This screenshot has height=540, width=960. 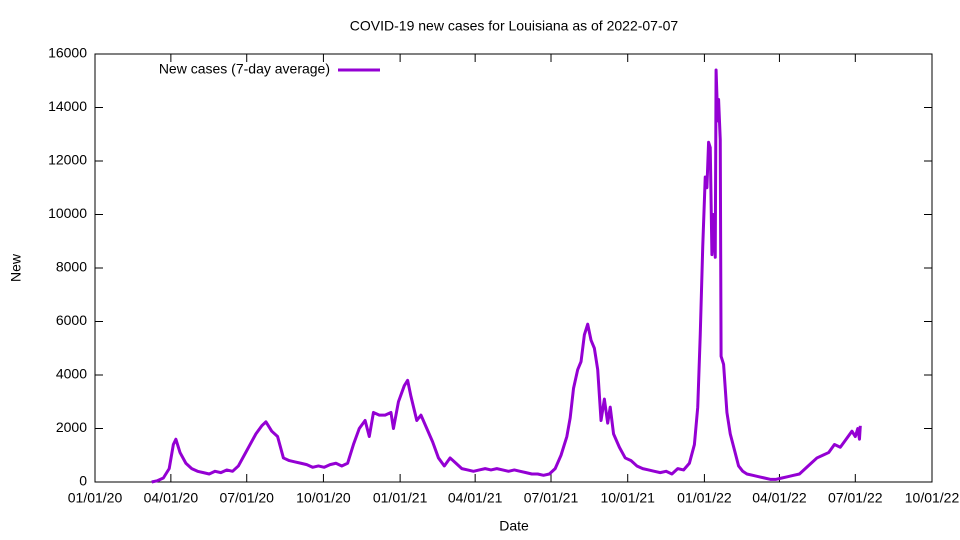 What do you see at coordinates (71, 320) in the screenshot?
I see `y-tick-label: 6000` at bounding box center [71, 320].